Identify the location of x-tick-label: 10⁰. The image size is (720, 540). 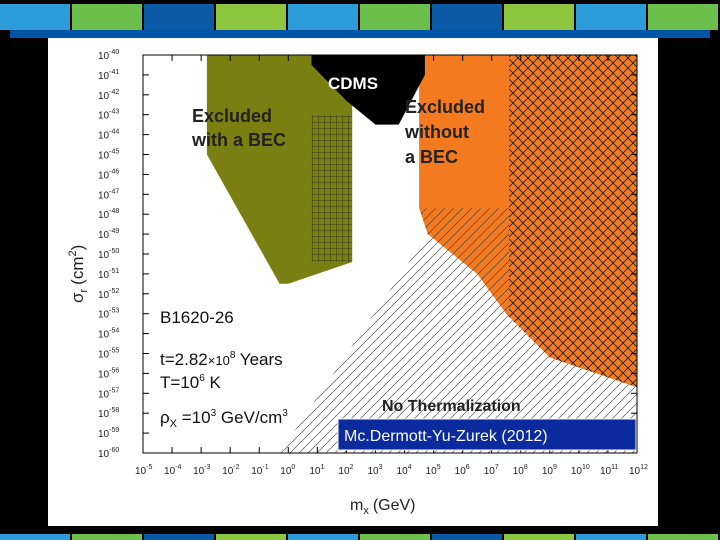
(287, 470).